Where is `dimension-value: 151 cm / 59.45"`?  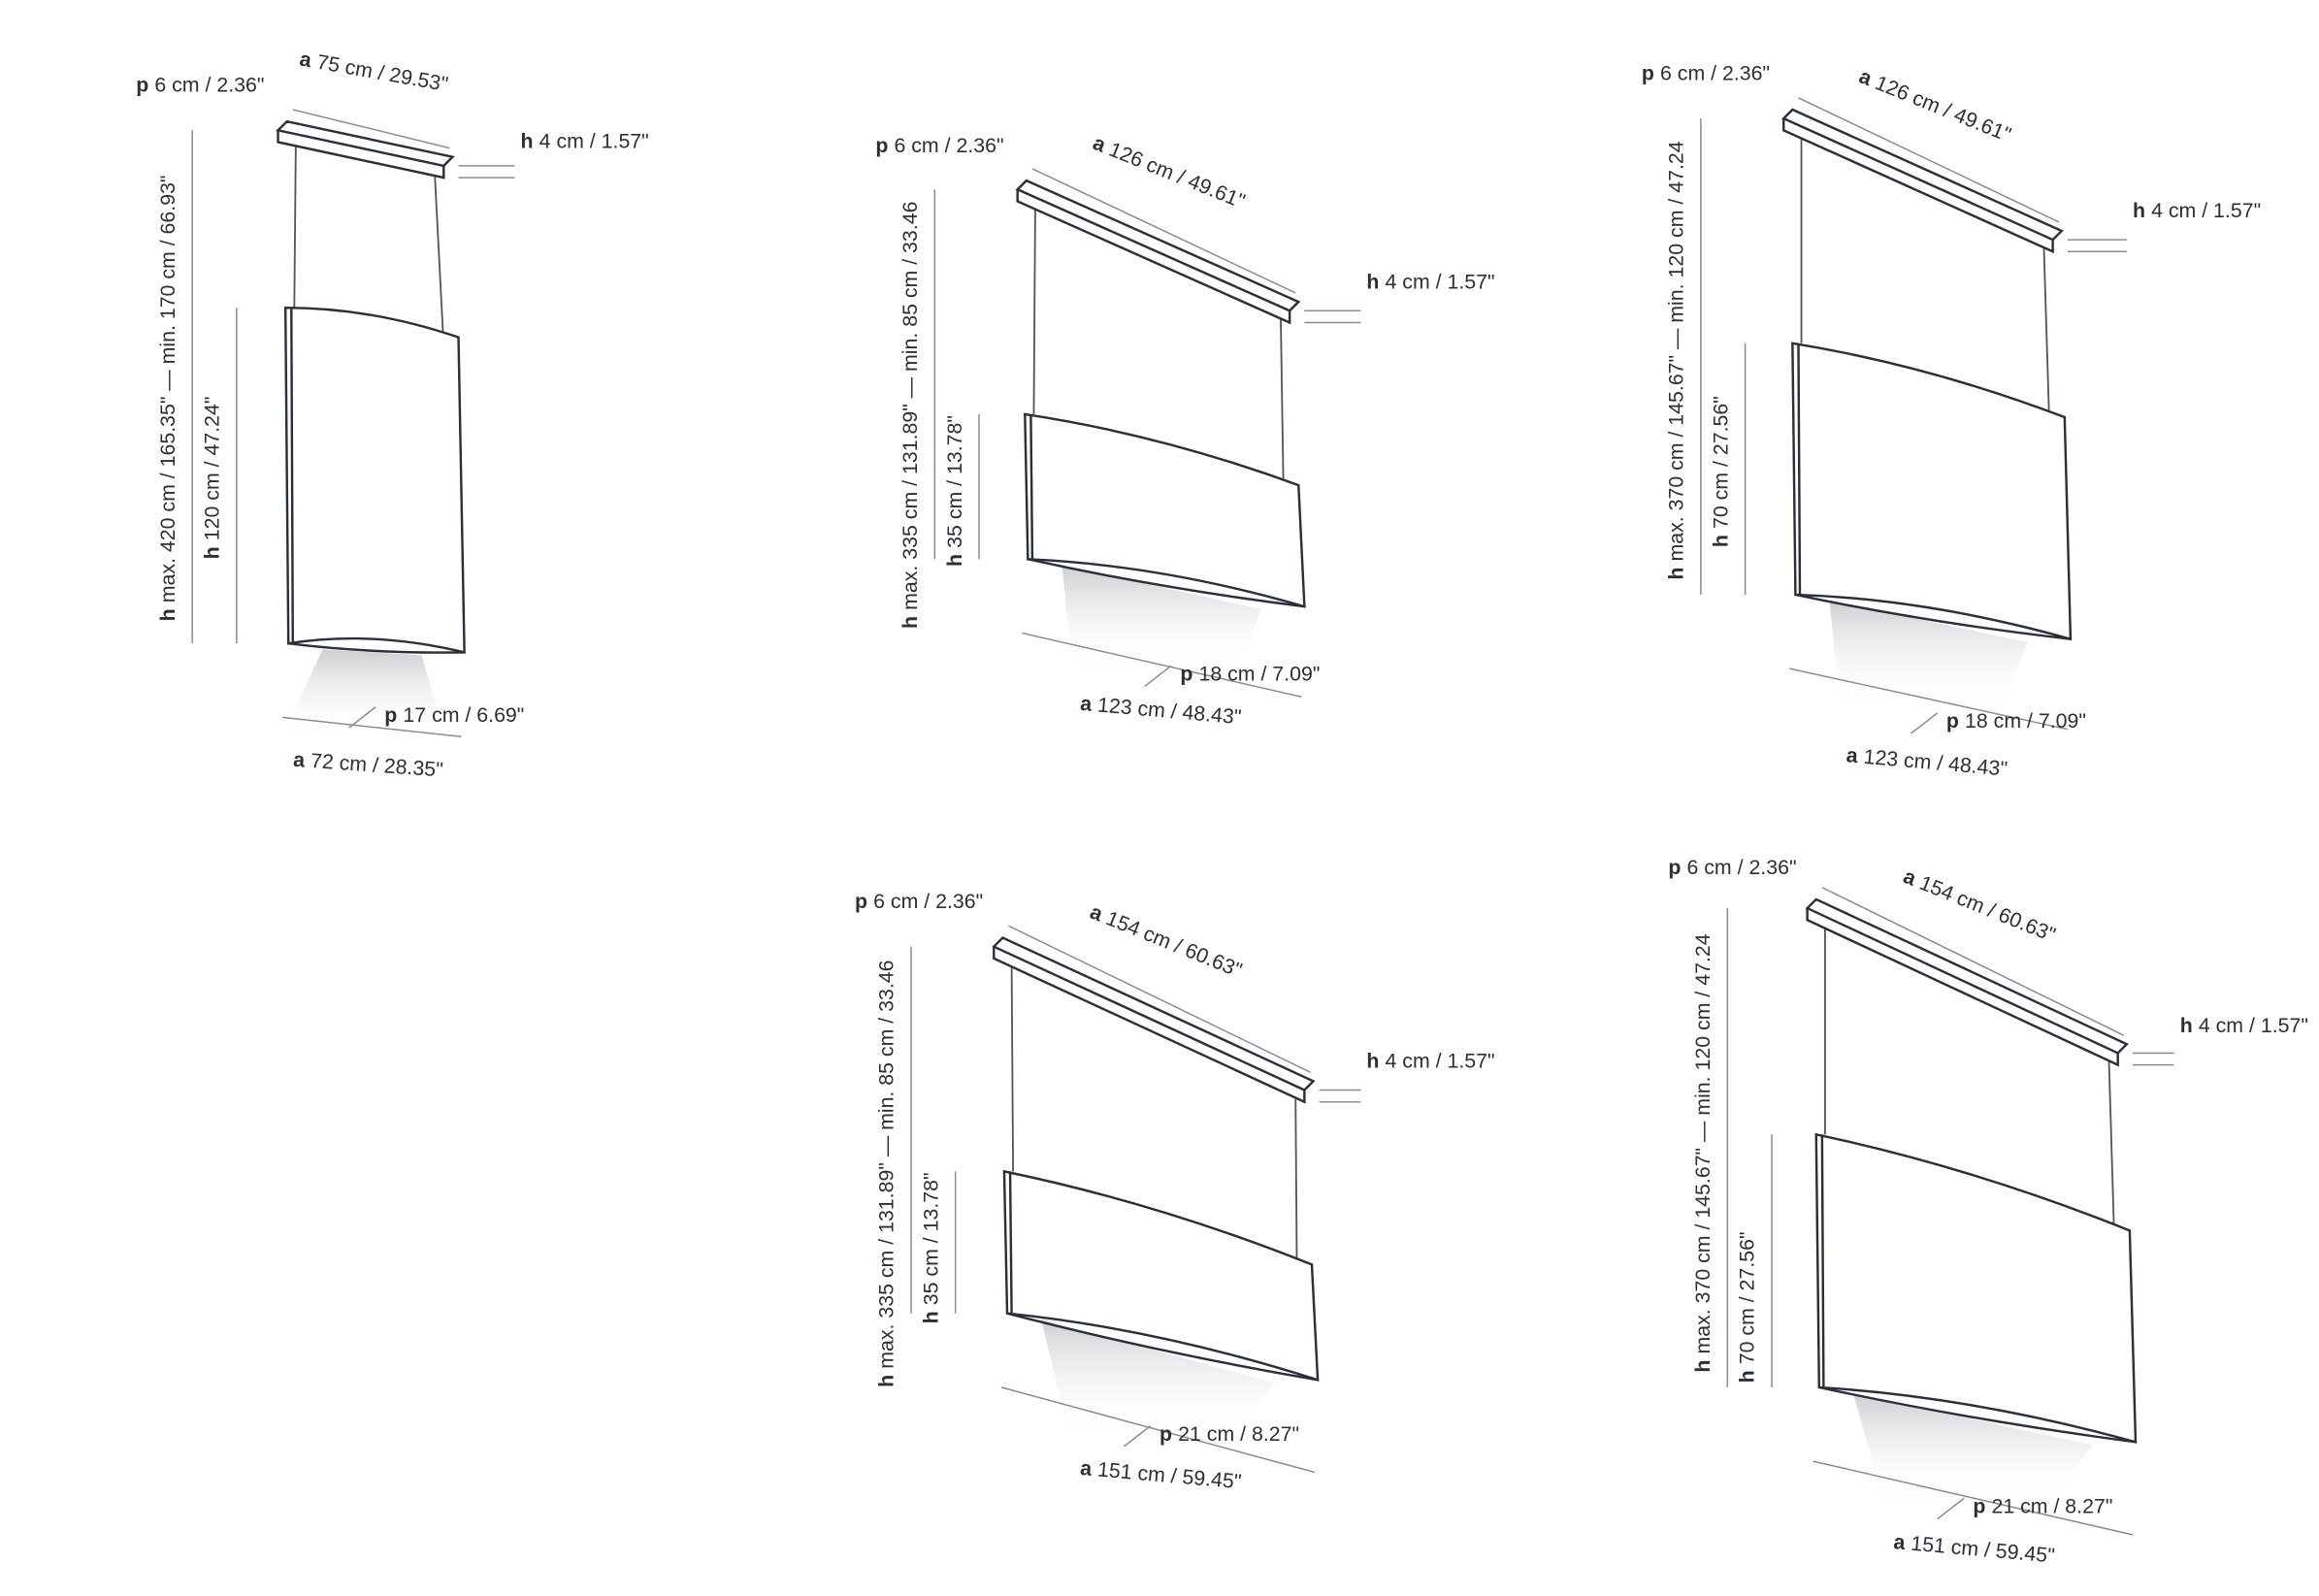
dimension-value: 151 cm / 59.45" is located at coordinates (1982, 1550).